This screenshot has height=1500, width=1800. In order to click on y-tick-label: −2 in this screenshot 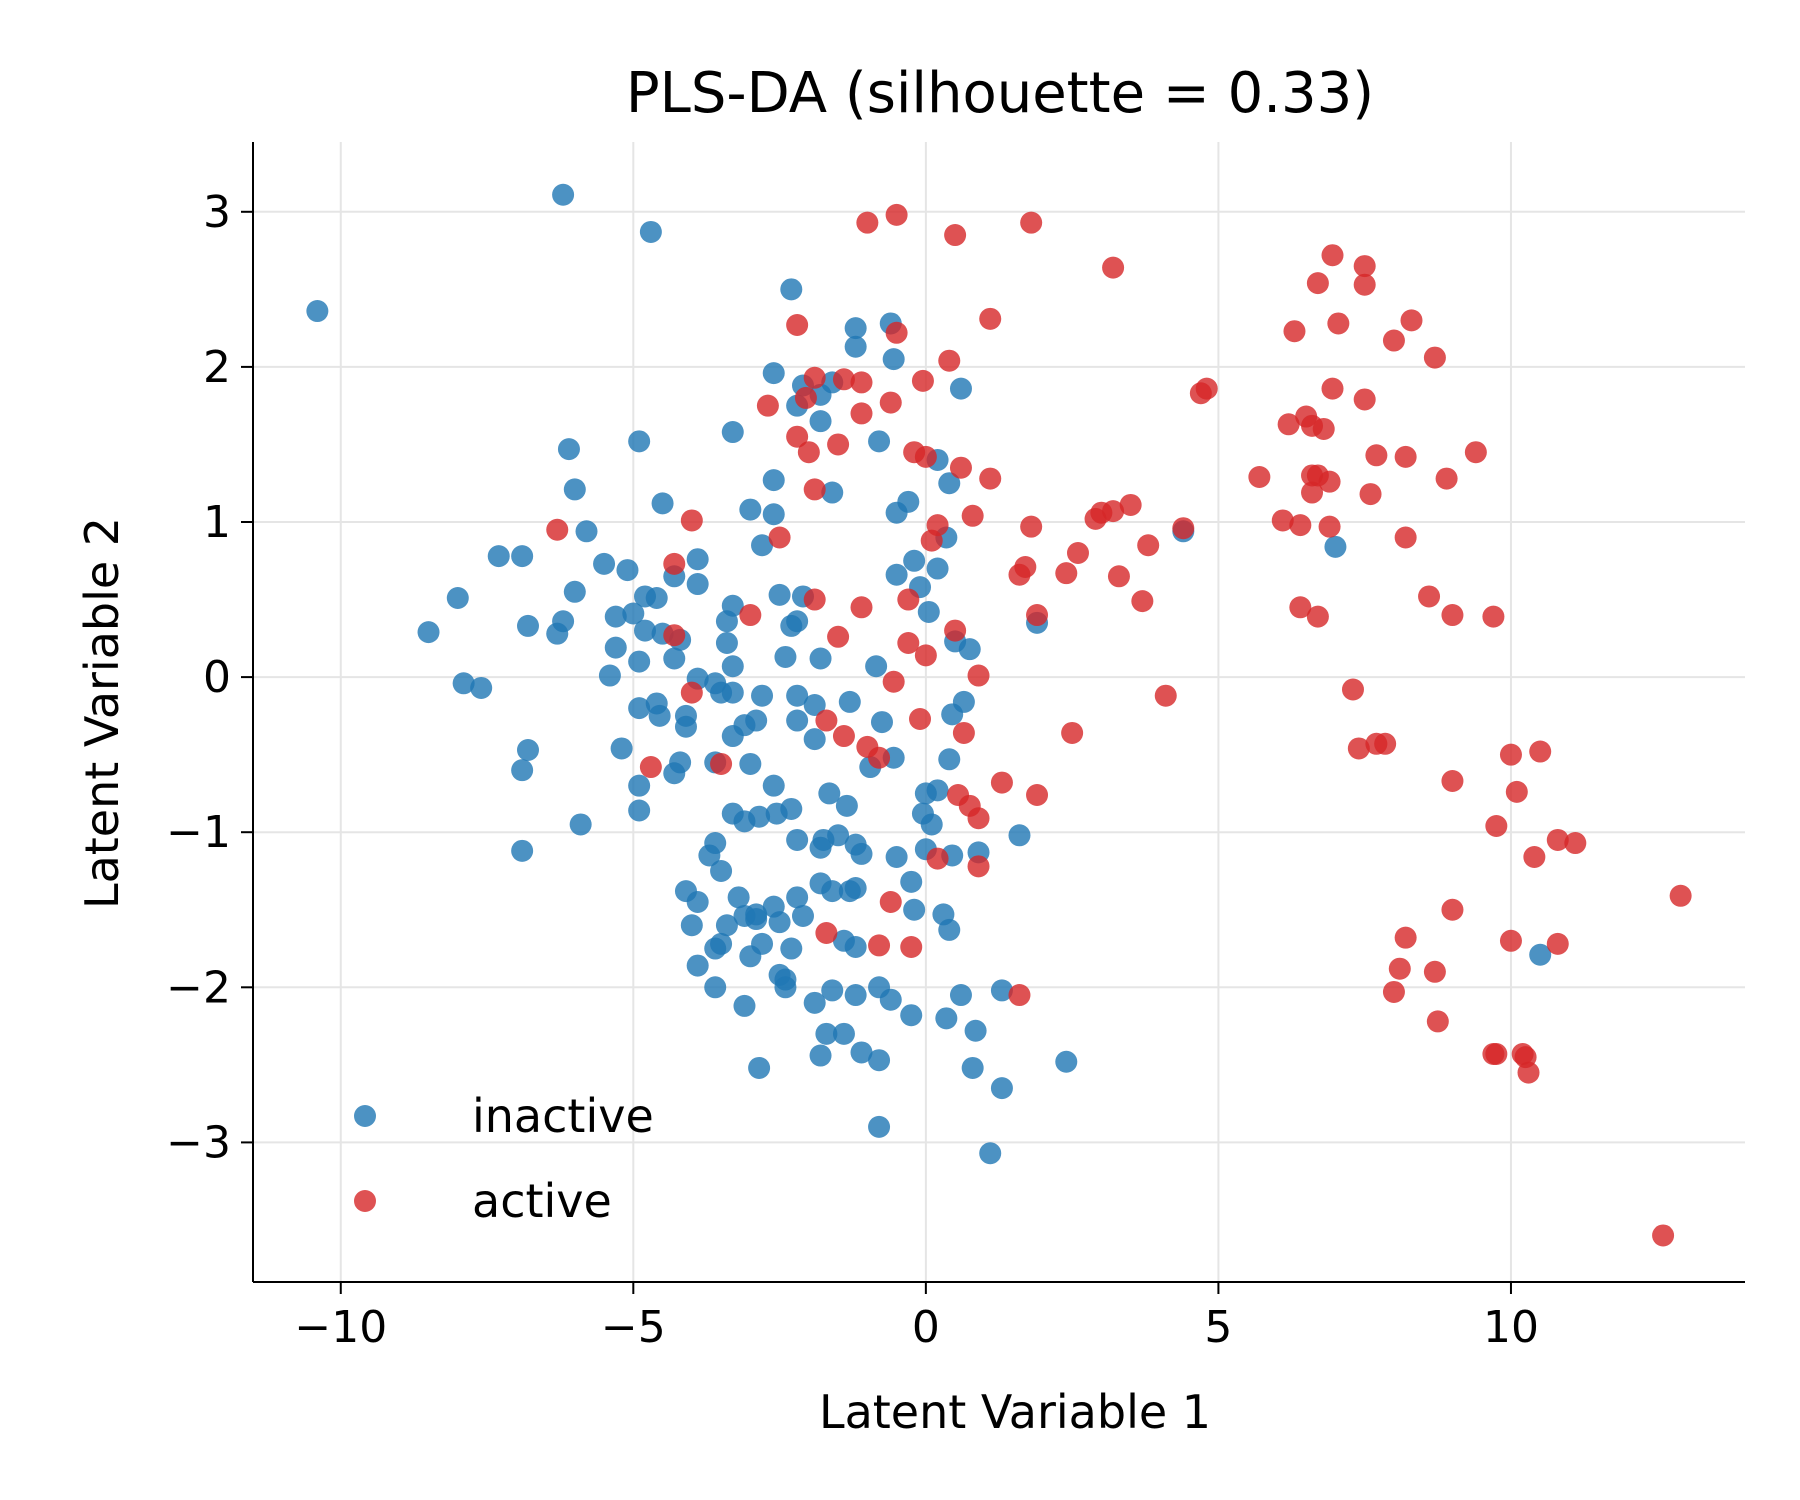, I will do `click(198, 987)`.